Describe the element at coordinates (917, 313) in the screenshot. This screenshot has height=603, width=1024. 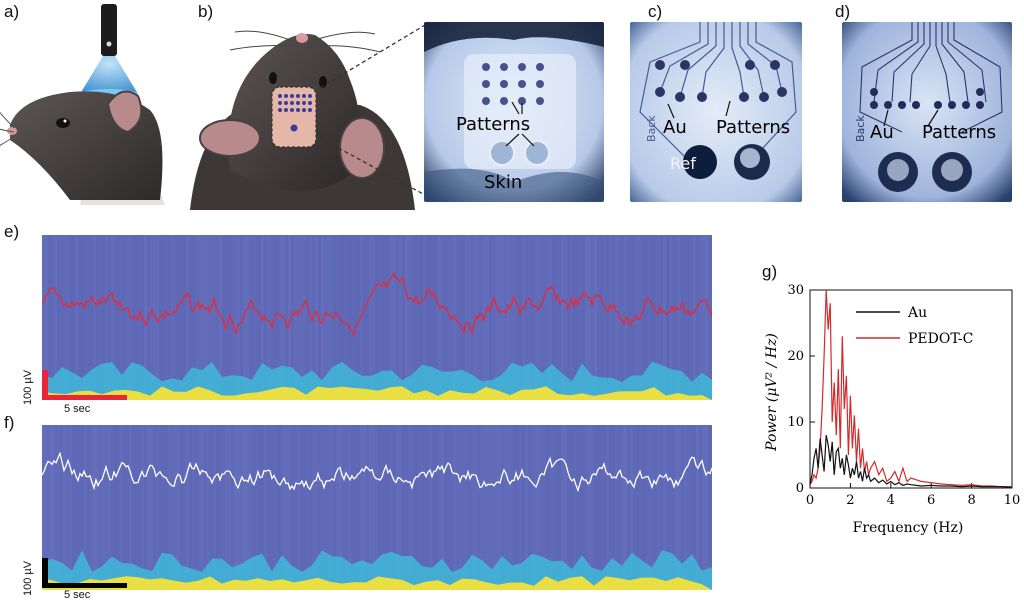
I see `legend-label-au: Au` at that location.